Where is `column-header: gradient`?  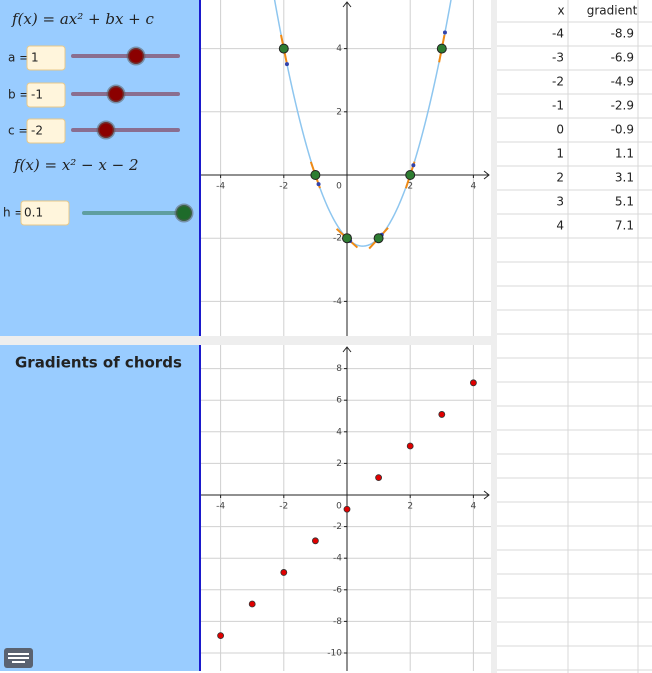
column-header: gradient is located at coordinates (612, 11).